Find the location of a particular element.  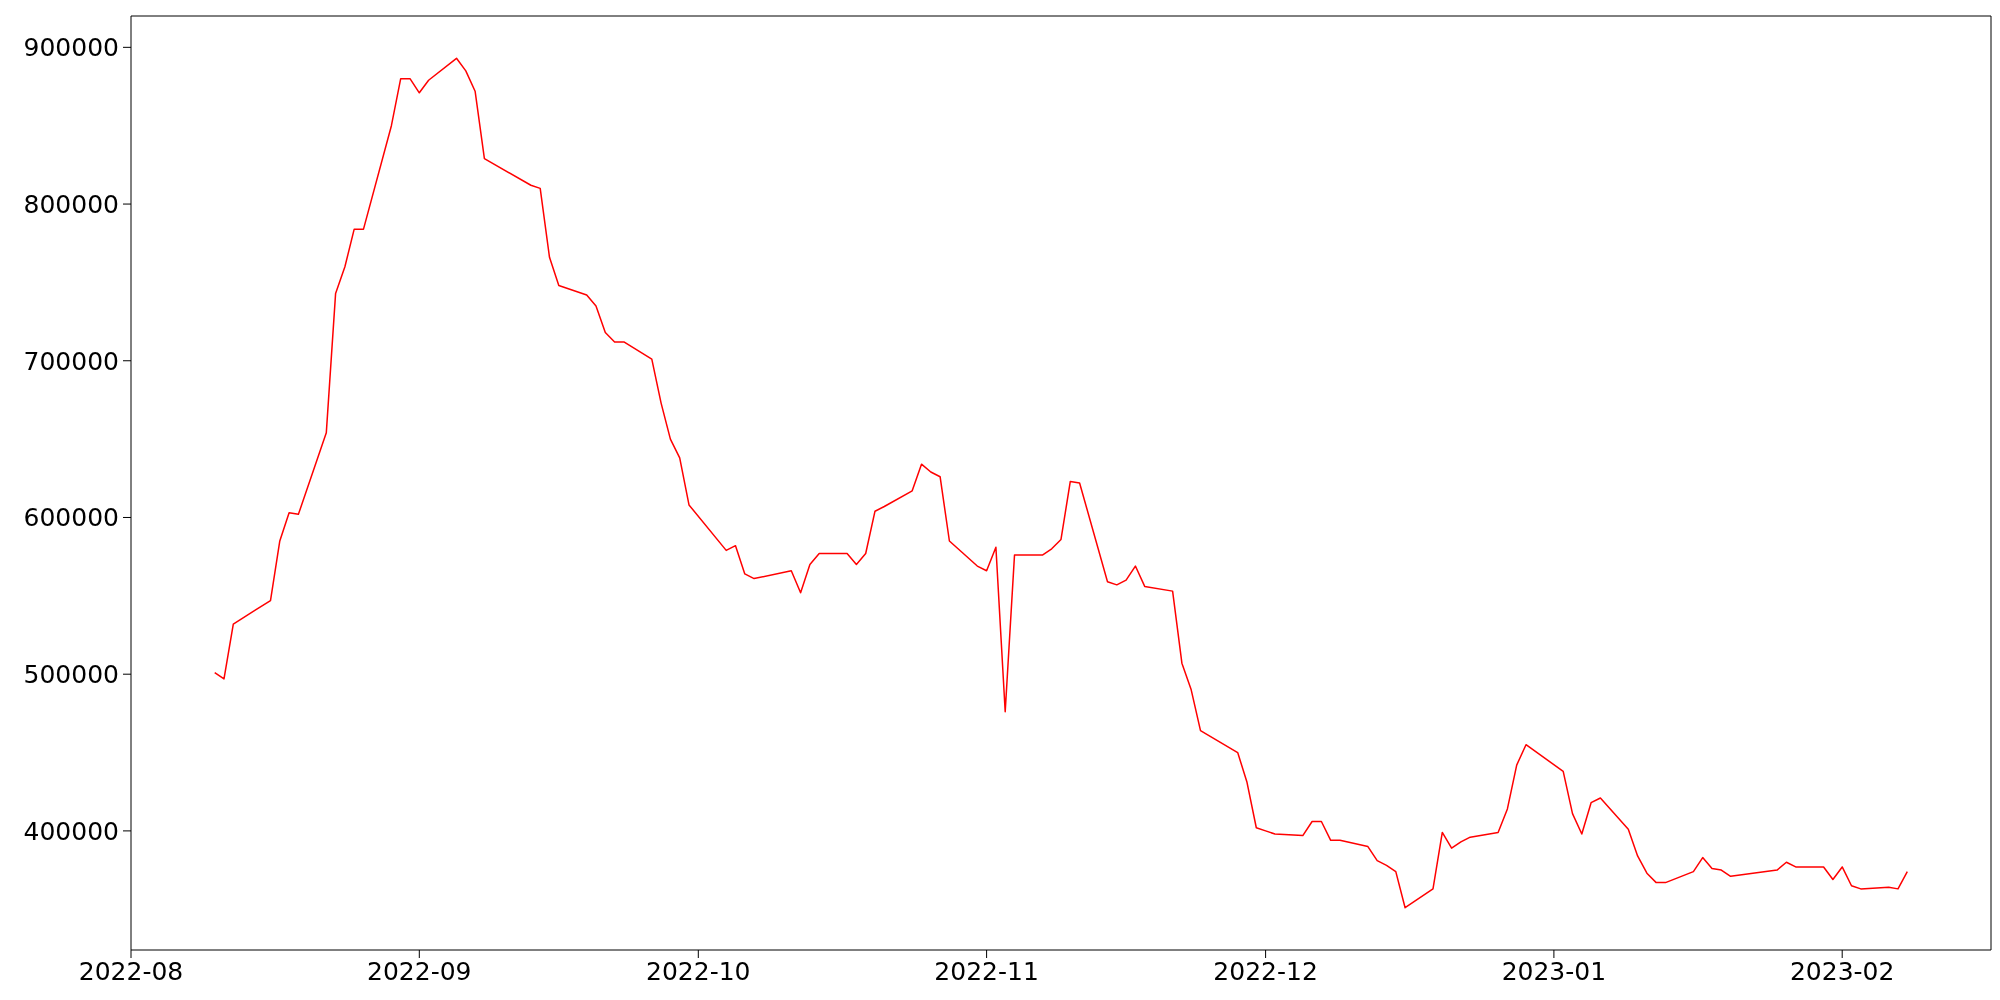

x-tick-label: 2022-11 is located at coordinates (986, 971).